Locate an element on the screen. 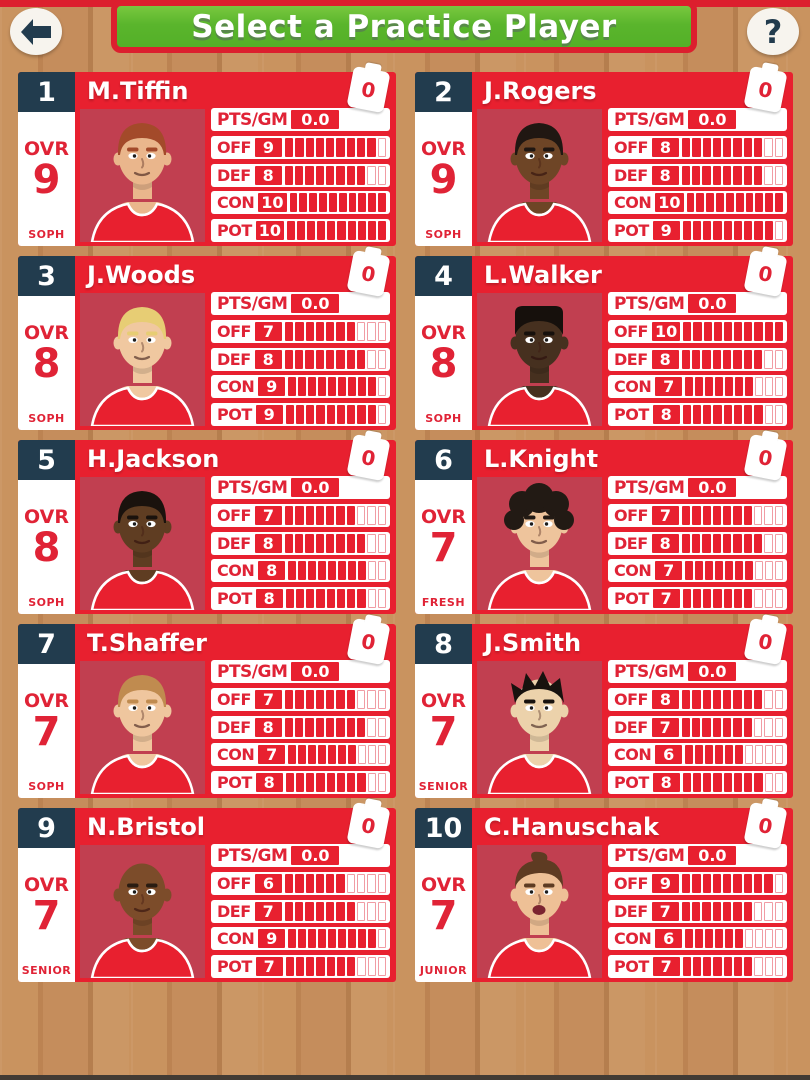  stat-row-con: CON 9 is located at coordinates (300, 387).